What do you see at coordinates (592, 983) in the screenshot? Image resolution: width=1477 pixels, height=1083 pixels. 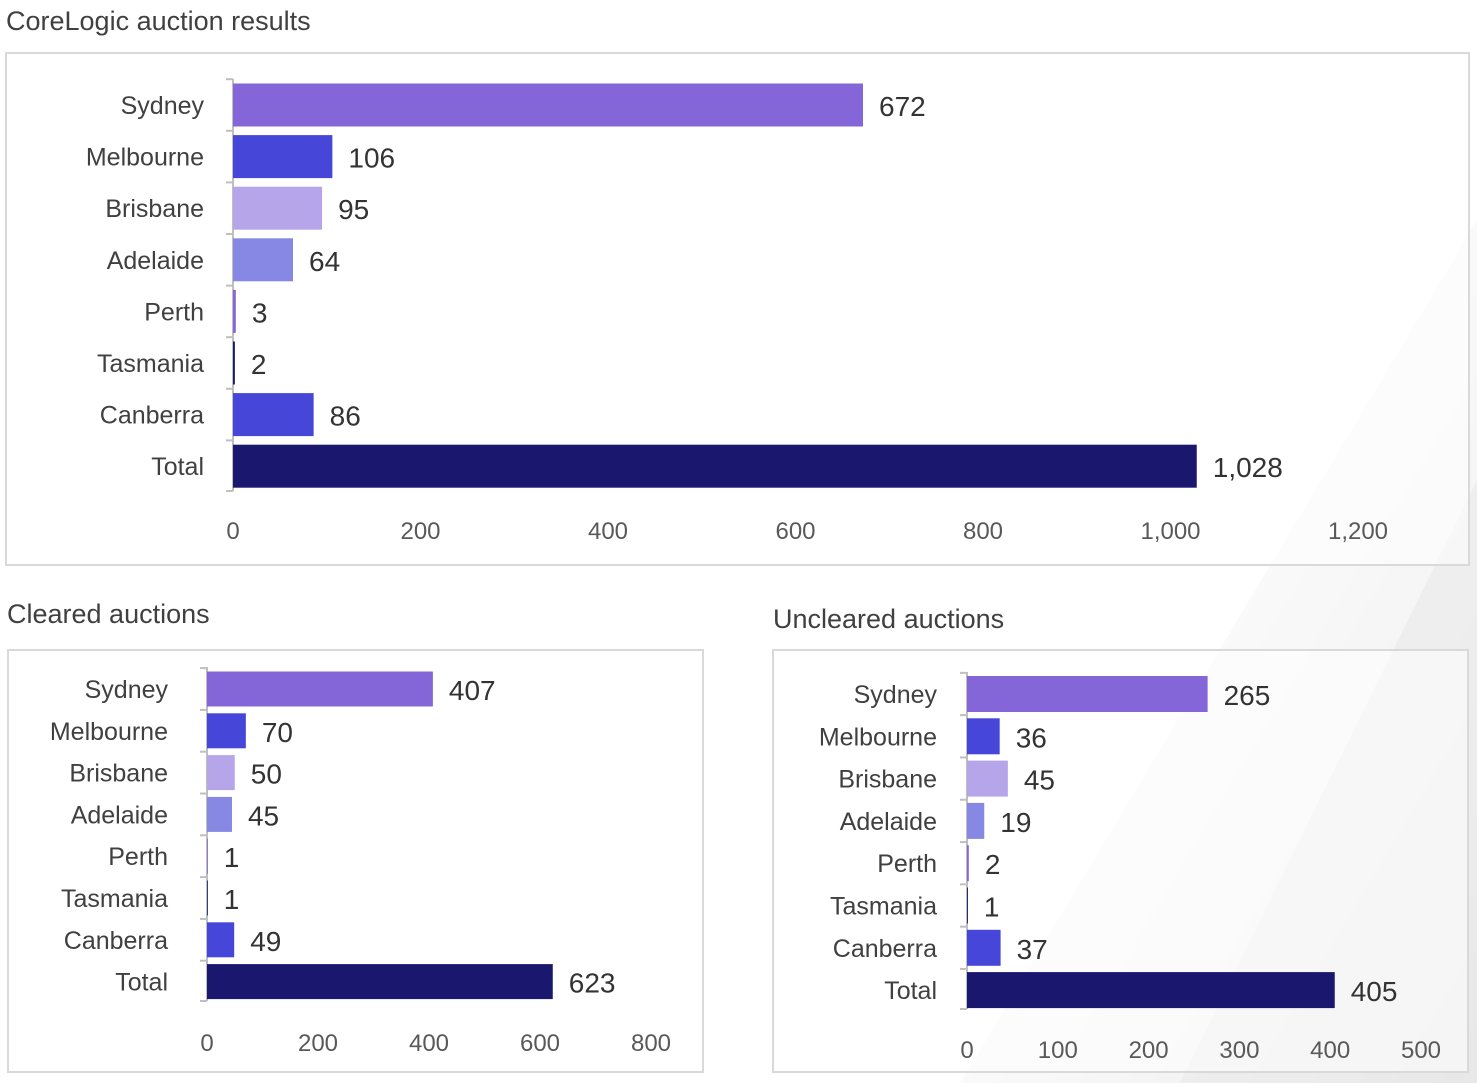 I see `data-label: 623` at bounding box center [592, 983].